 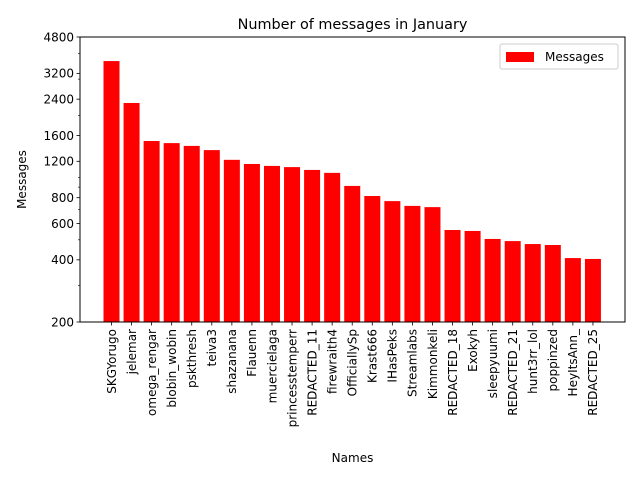 What do you see at coordinates (472, 276) in the screenshot?
I see `bar-Exokyh` at bounding box center [472, 276].